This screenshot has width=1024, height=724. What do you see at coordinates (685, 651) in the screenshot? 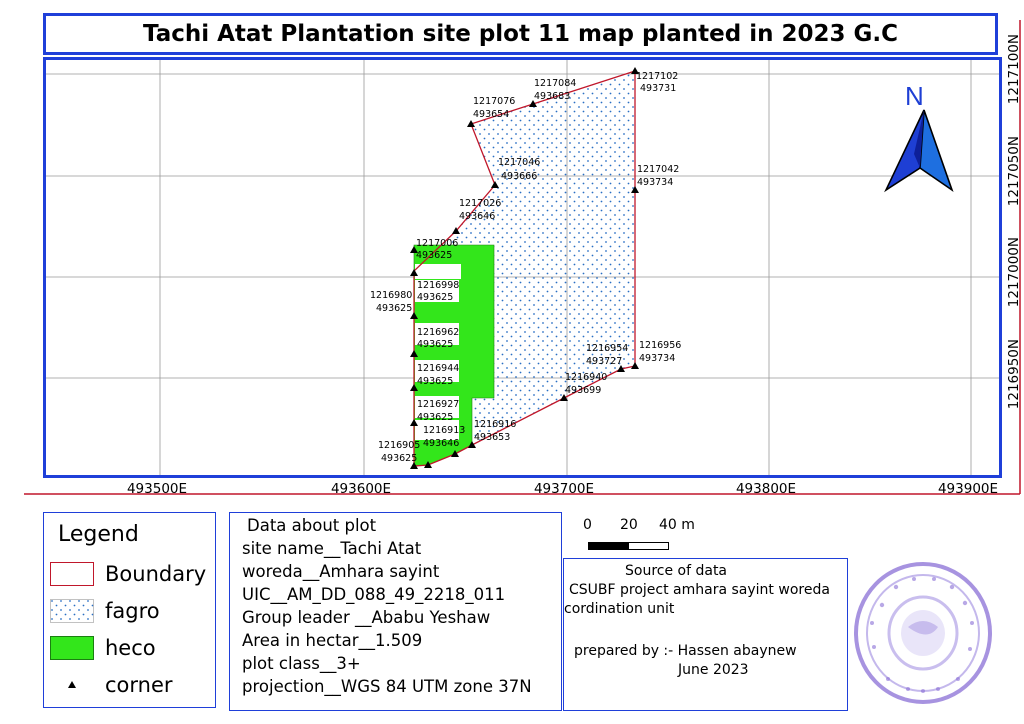
I see `prepared-by: prepared by :- Hassen abaynew` at bounding box center [685, 651].